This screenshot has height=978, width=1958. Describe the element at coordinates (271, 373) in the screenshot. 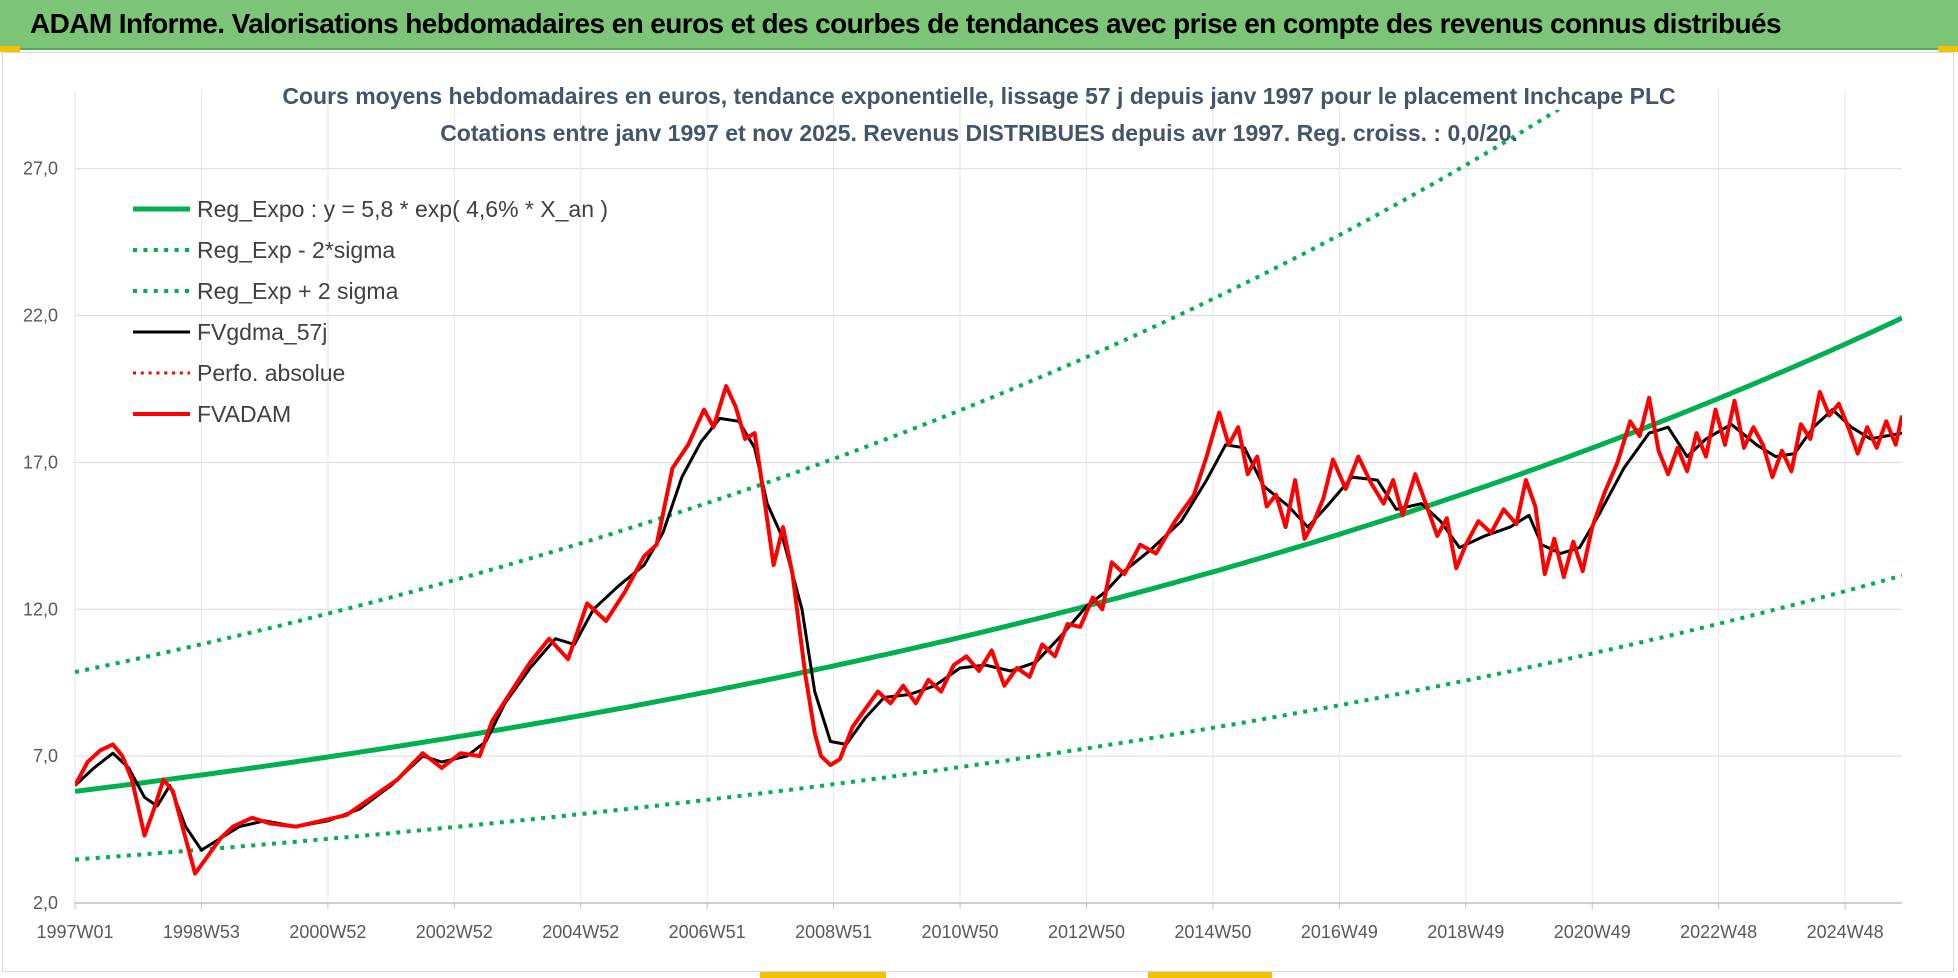

I see `legend-label: Perfo. absolue` at that location.